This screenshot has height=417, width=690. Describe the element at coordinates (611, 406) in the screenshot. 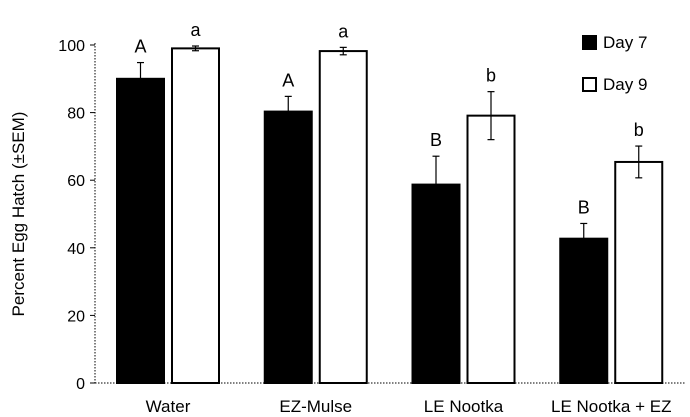

I see `x-category-label: LE Nootka + EZ` at that location.